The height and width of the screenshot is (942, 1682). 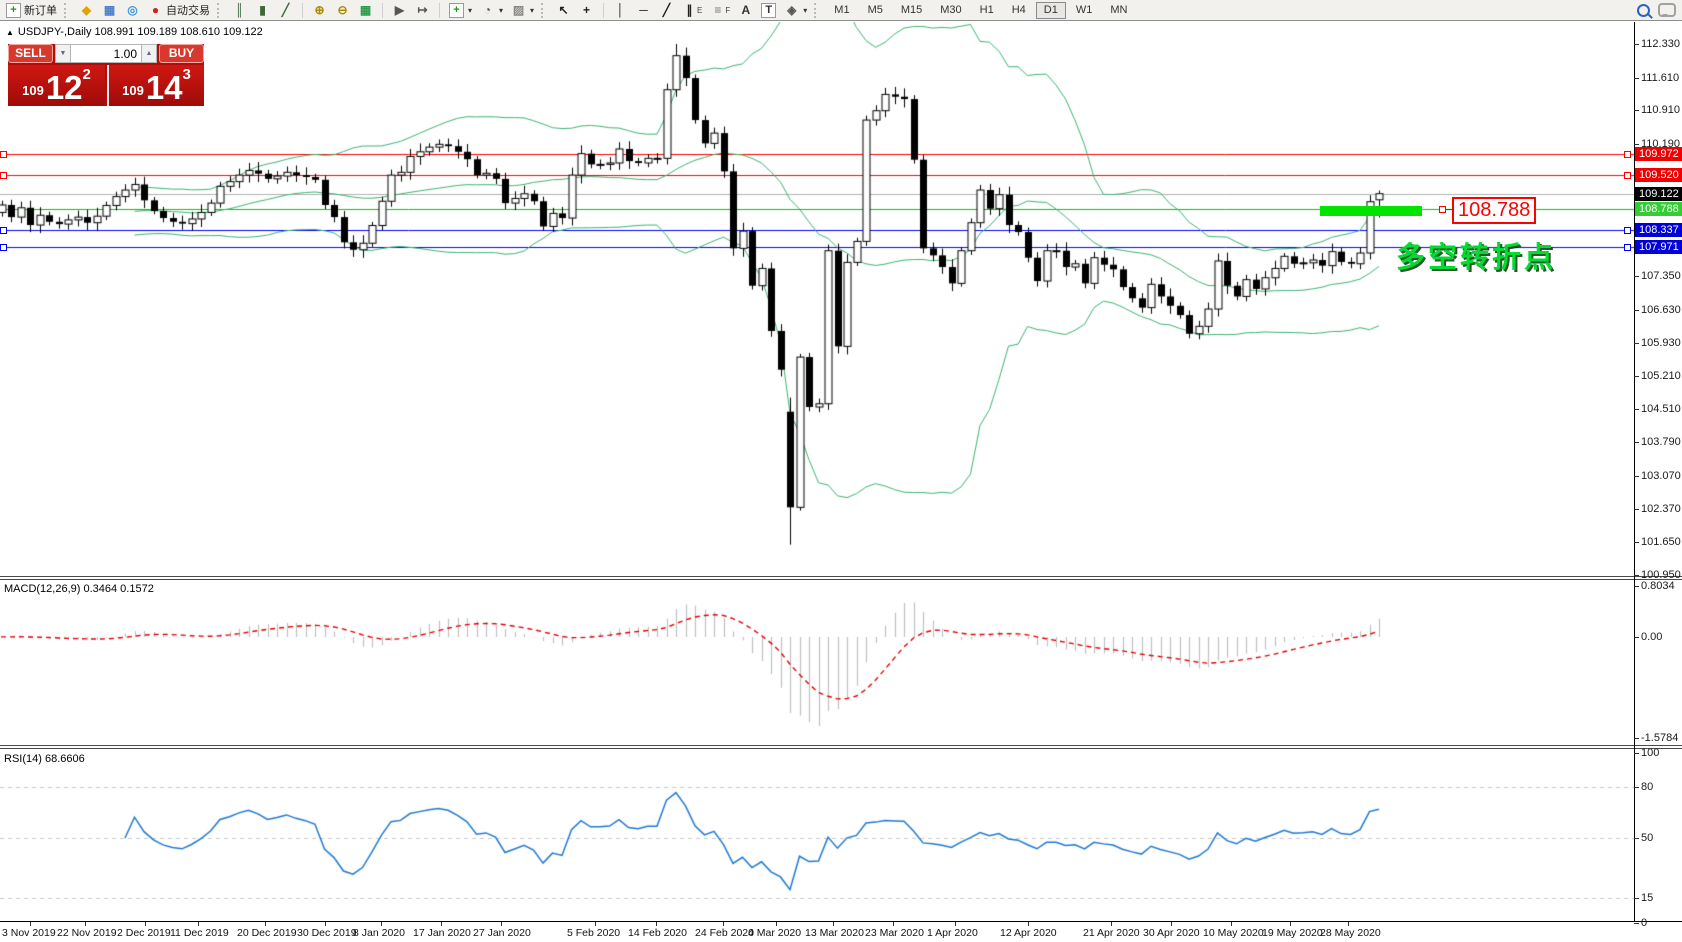 I want to click on date-tick-label: 27 Jan 2020, so click(x=502, y=933).